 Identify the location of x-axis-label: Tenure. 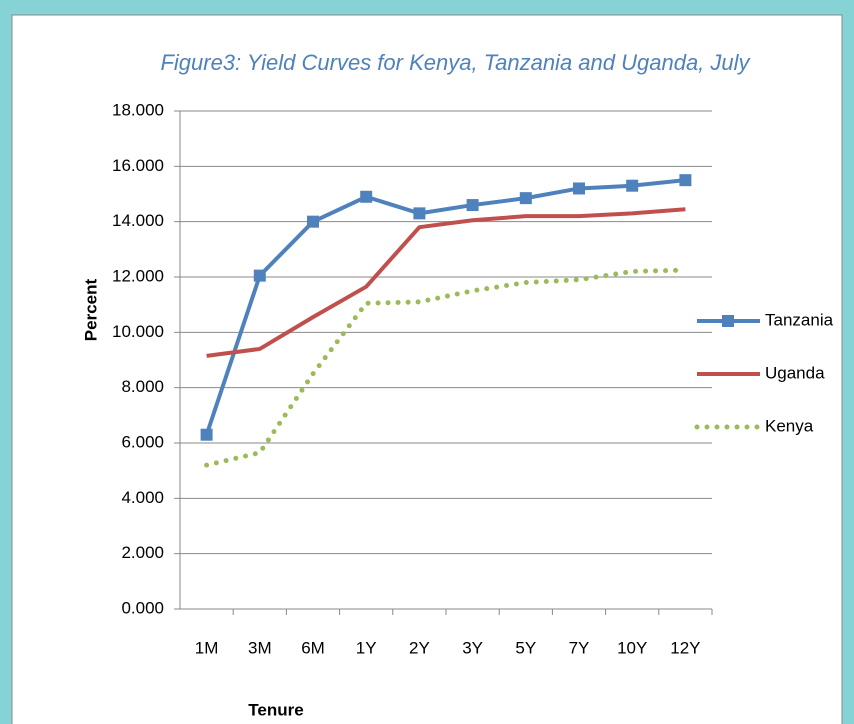
(275, 709).